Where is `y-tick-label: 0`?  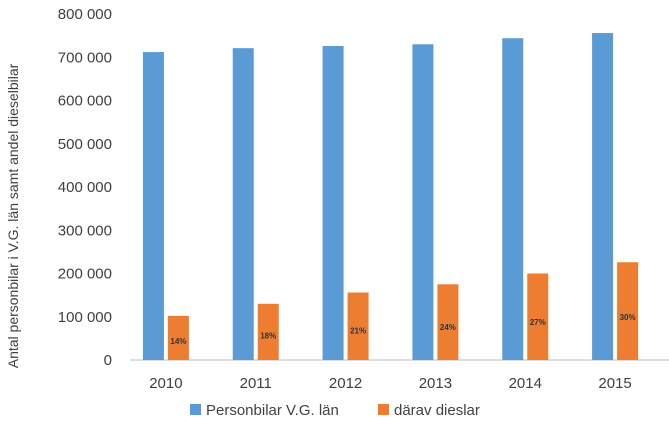 y-tick-label: 0 is located at coordinates (108, 360).